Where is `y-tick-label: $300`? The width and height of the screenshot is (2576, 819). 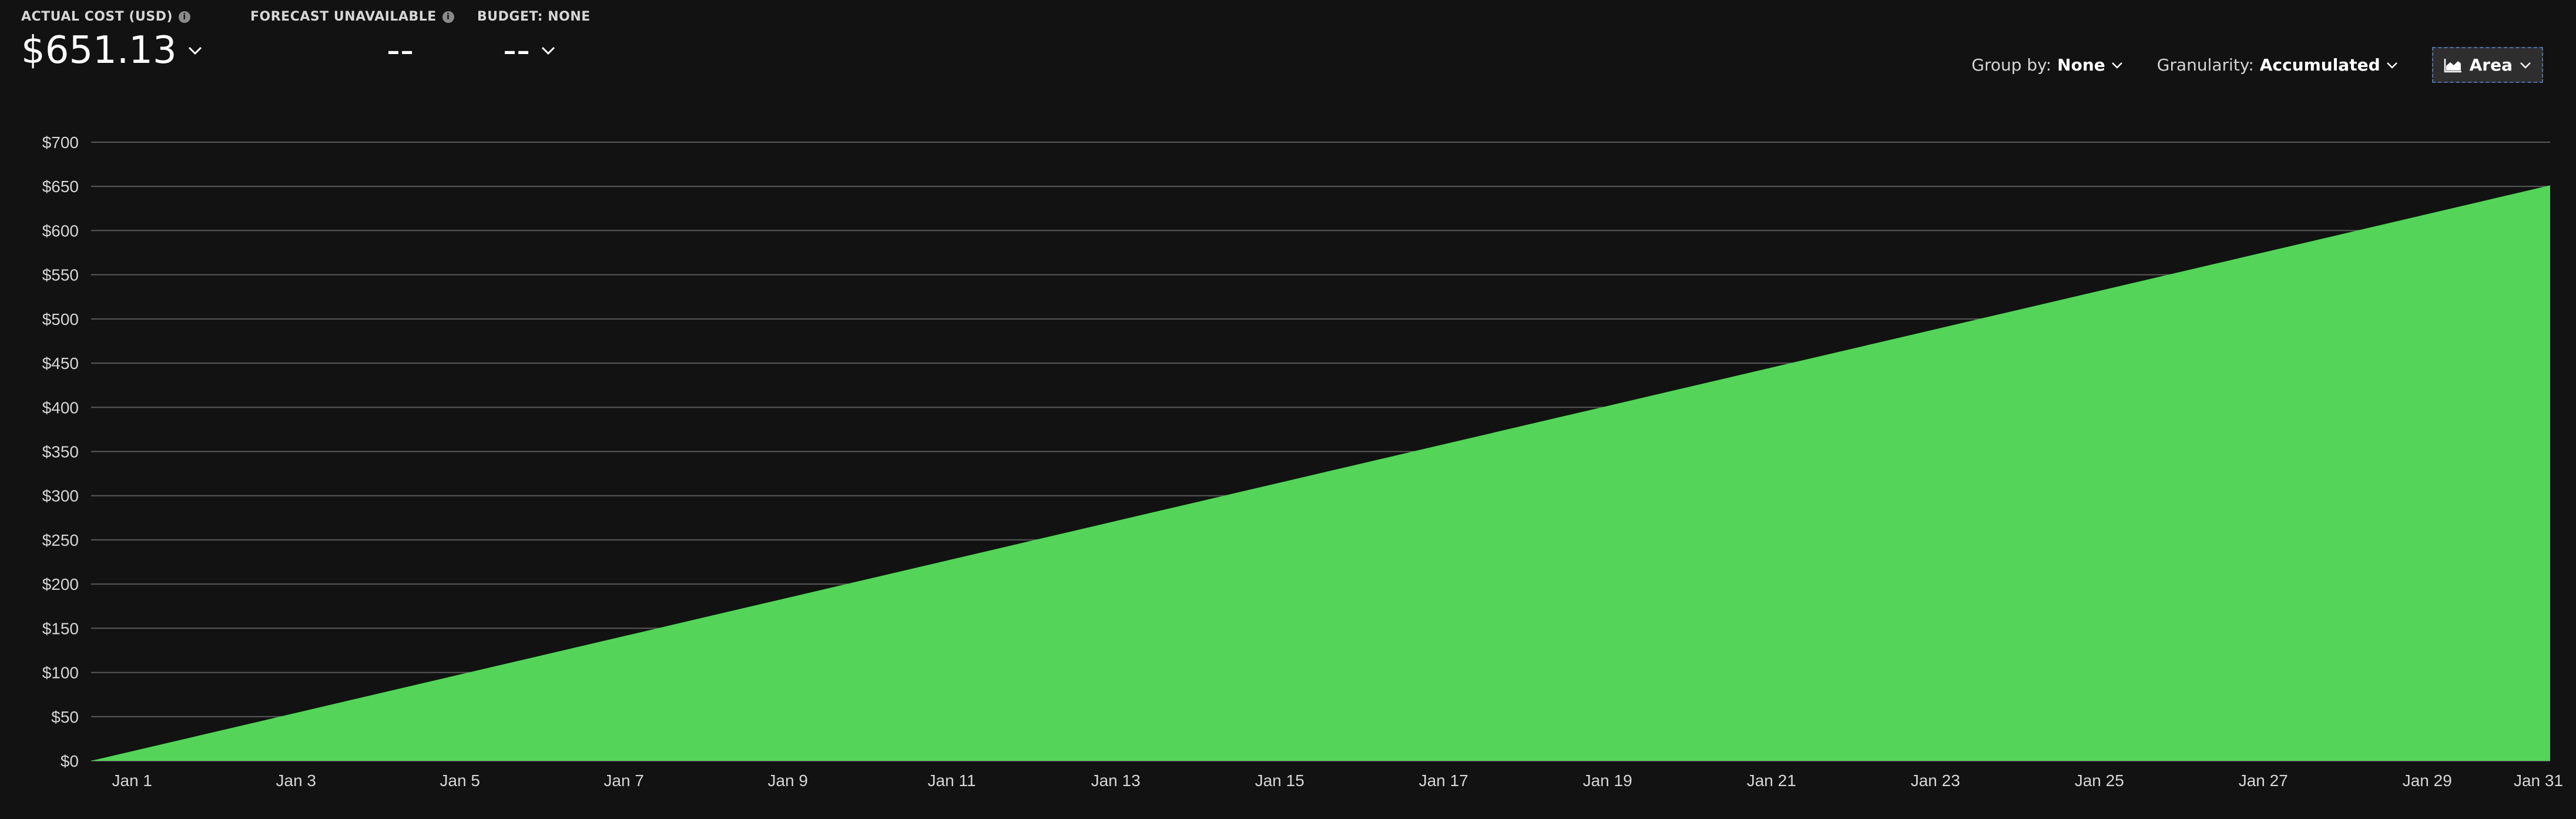 y-tick-label: $300 is located at coordinates (60, 496).